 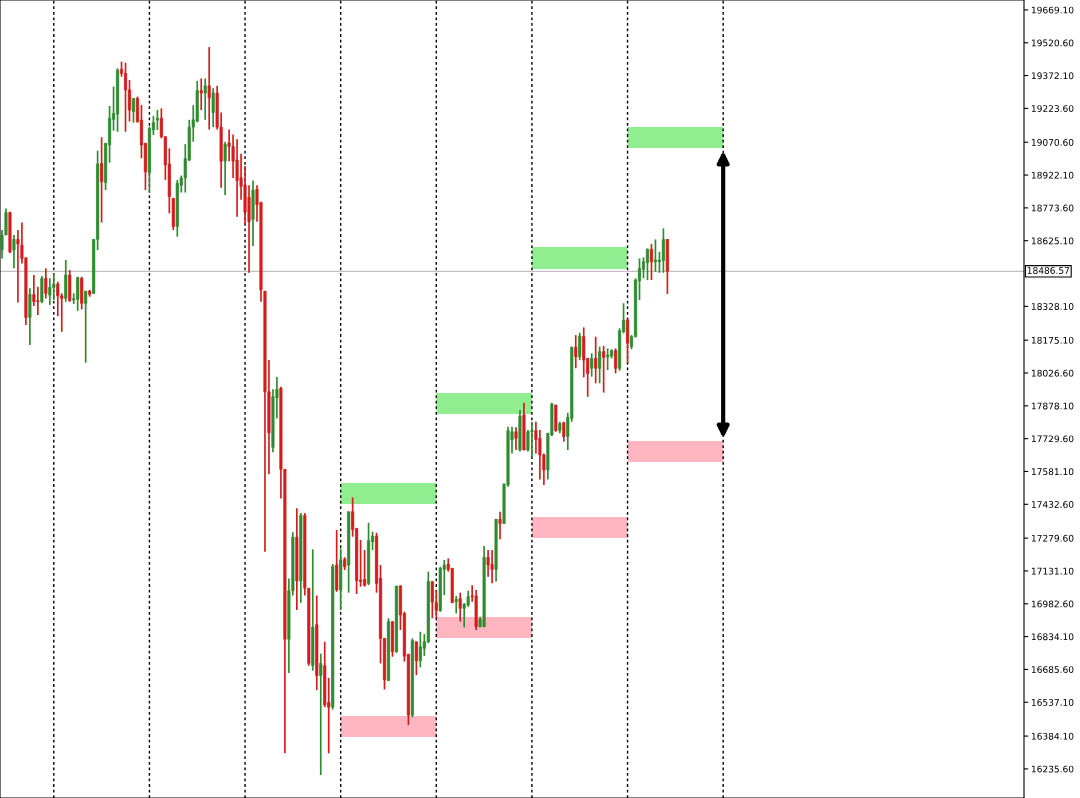 I want to click on y-tick-label: 17729.60, so click(x=1052, y=439).